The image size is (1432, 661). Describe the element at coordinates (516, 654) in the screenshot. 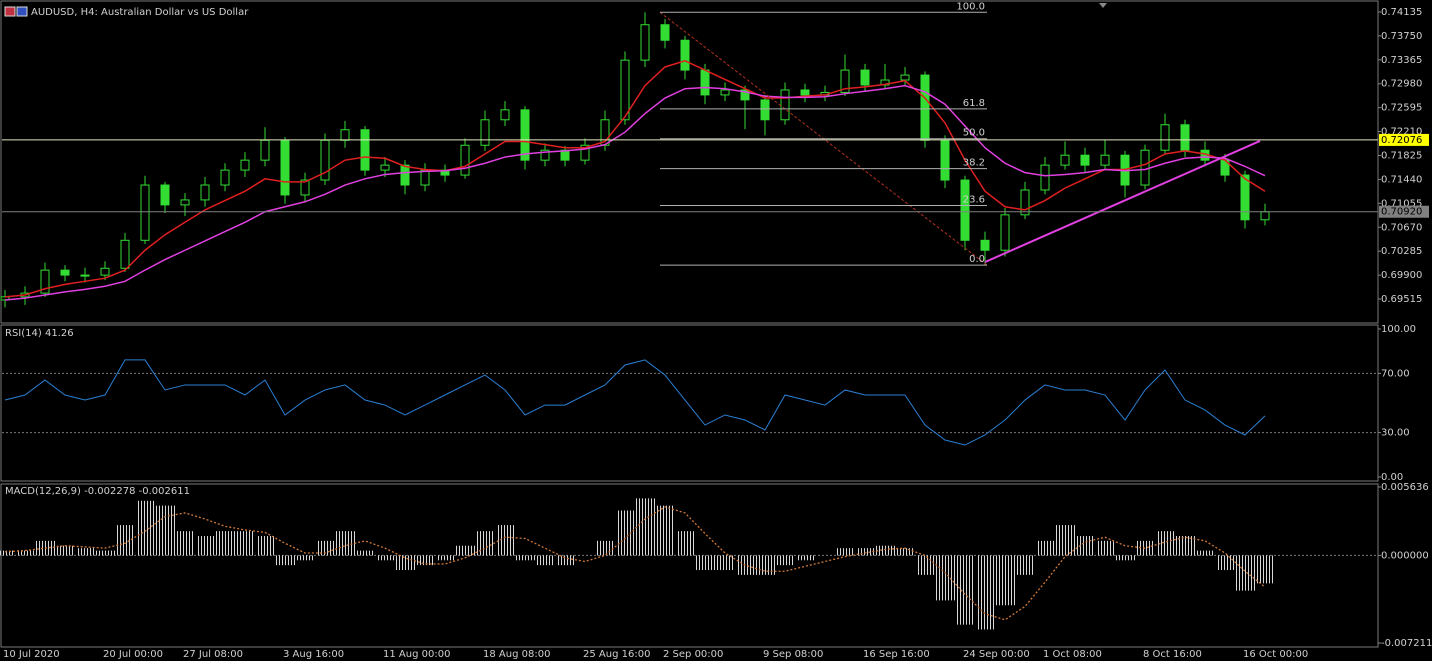

I see `x-tick-label: 18 Aug 08:00` at that location.